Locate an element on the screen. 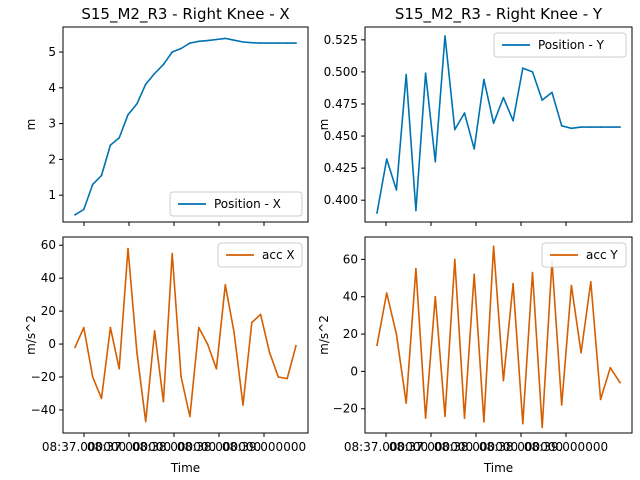 Image resolution: width=640 pixels, height=480 pixels. legend-label: acc X is located at coordinates (278, 255).